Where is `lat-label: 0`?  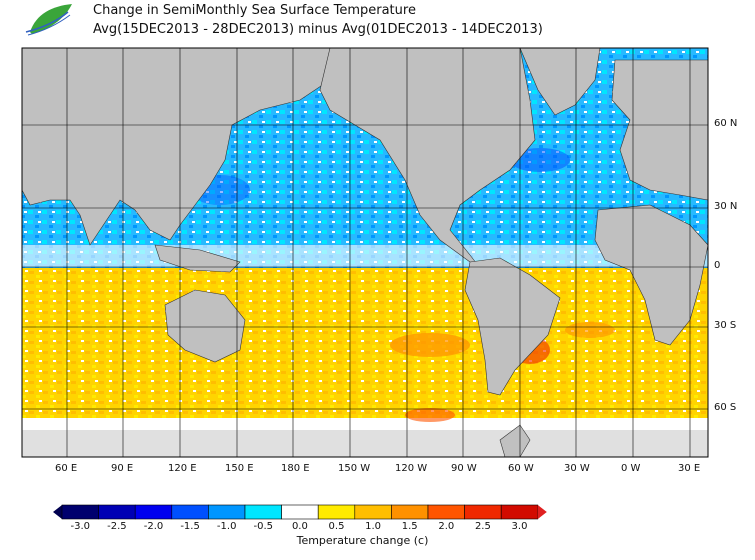
lat-label: 0 is located at coordinates (717, 265).